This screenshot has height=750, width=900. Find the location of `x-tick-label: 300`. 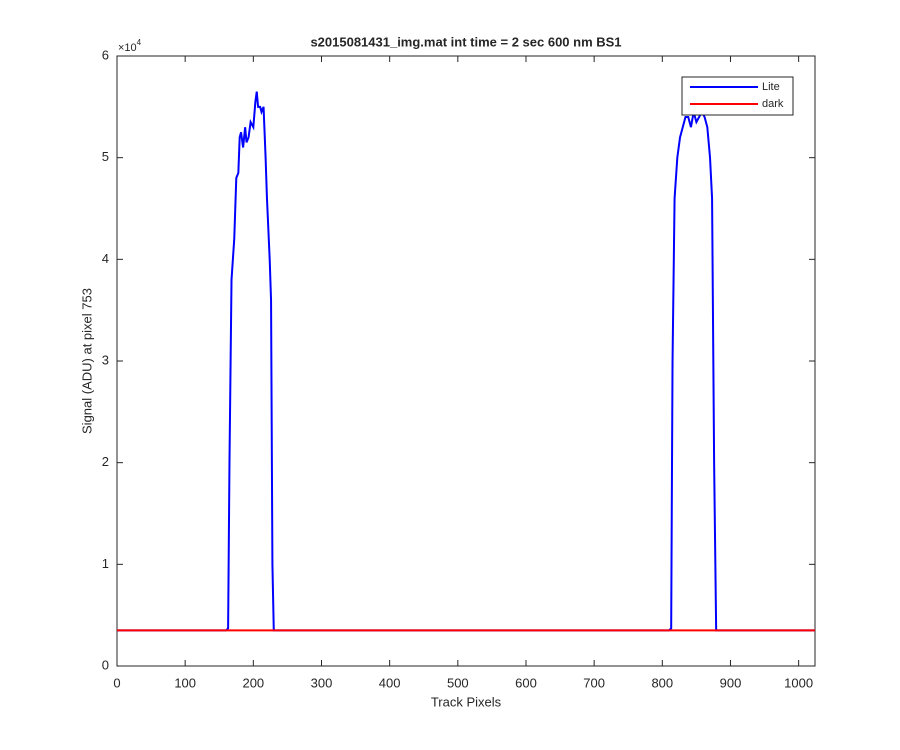

x-tick-label: 300 is located at coordinates (322, 682).